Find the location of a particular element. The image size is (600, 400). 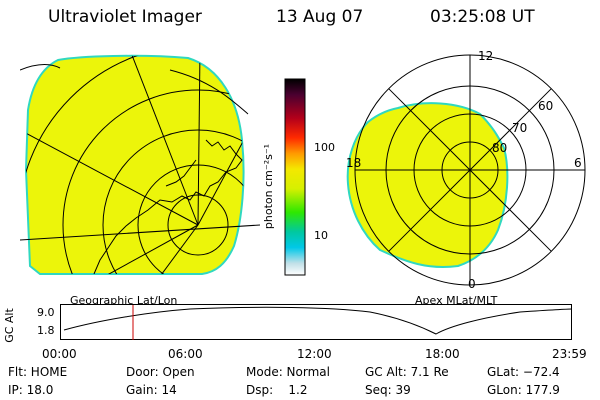

gc-alt-info: GC Alt: 7.1 Re is located at coordinates (407, 372).